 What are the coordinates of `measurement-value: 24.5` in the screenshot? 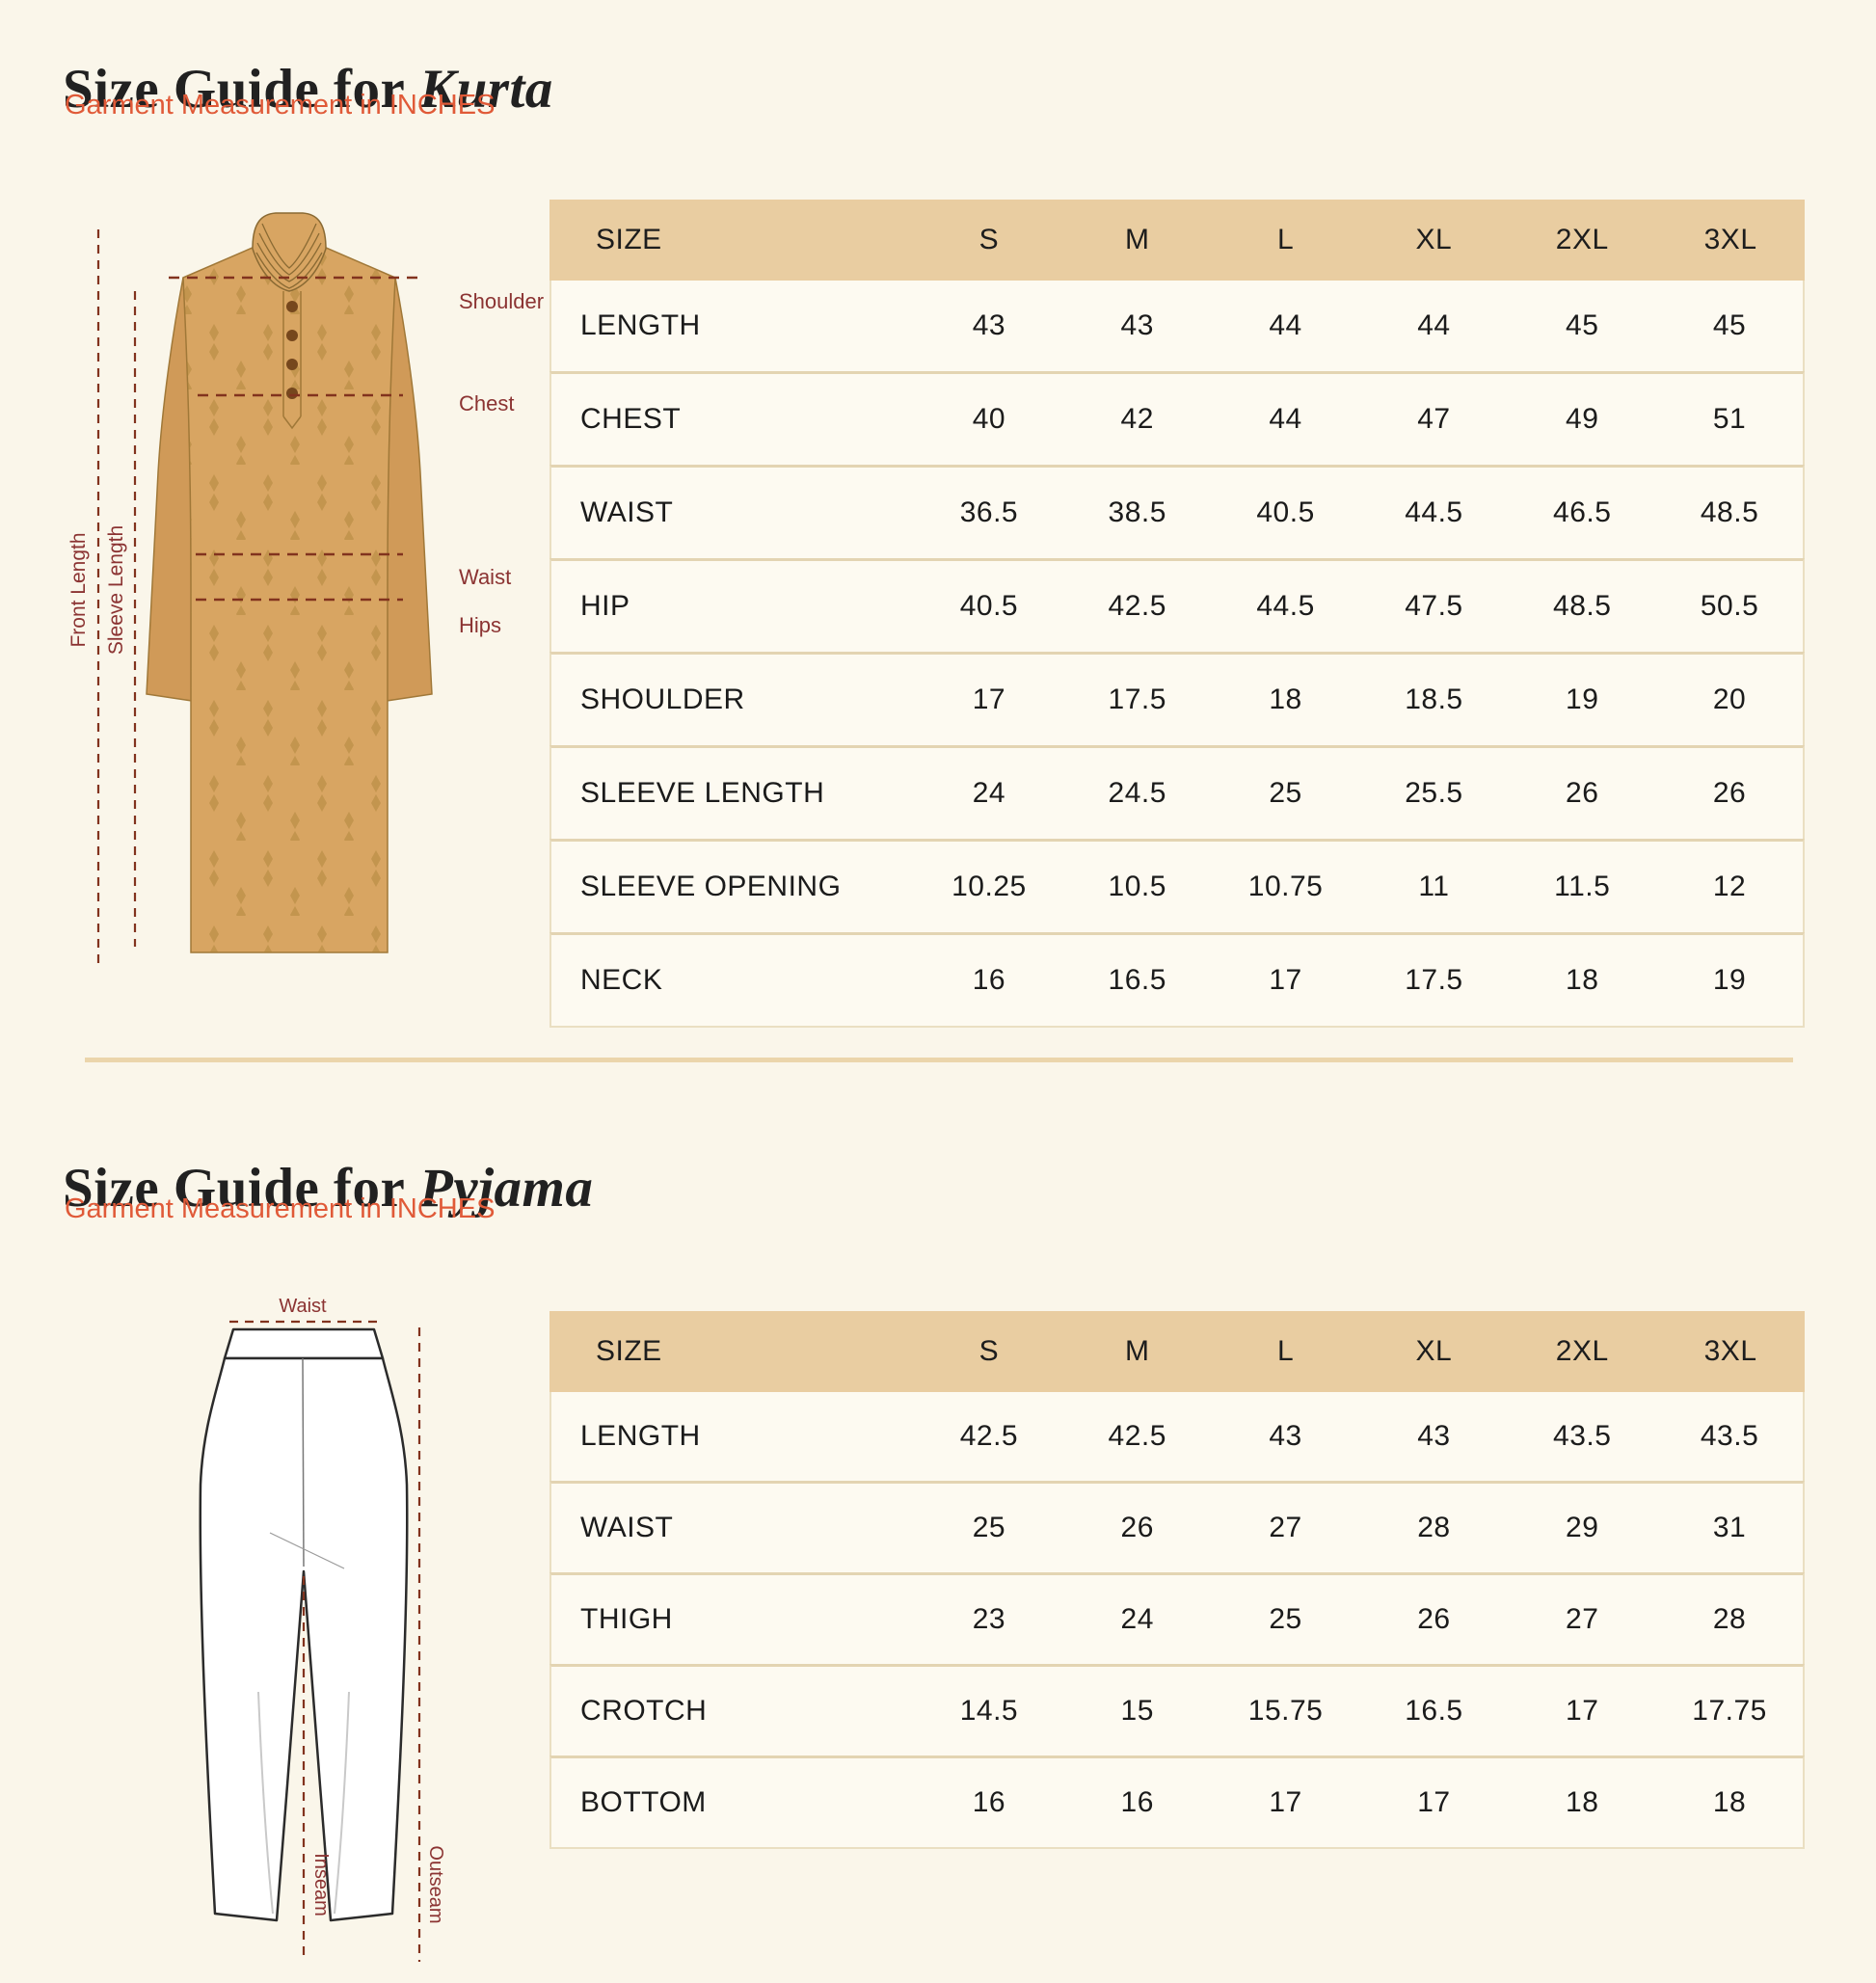 It's located at (1137, 792).